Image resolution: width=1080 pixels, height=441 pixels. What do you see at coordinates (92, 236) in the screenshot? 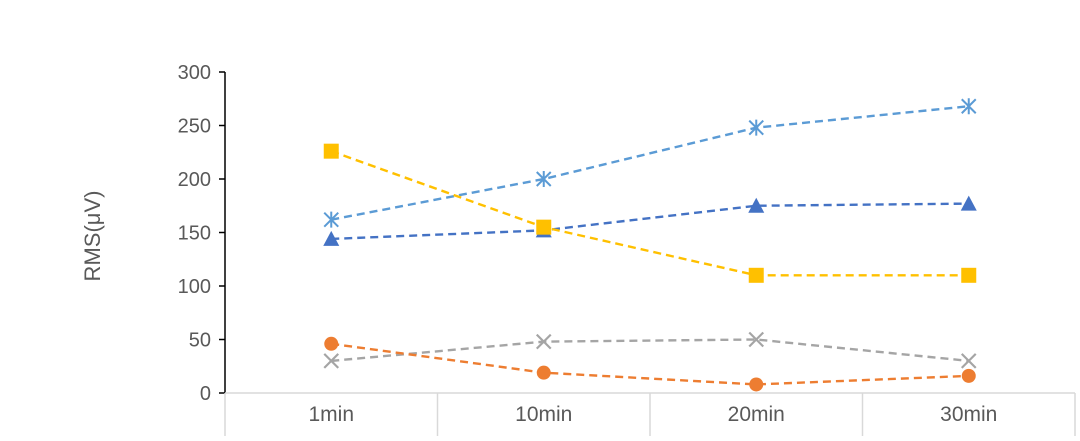
I see `y-axis-label: RMS(μV)` at bounding box center [92, 236].